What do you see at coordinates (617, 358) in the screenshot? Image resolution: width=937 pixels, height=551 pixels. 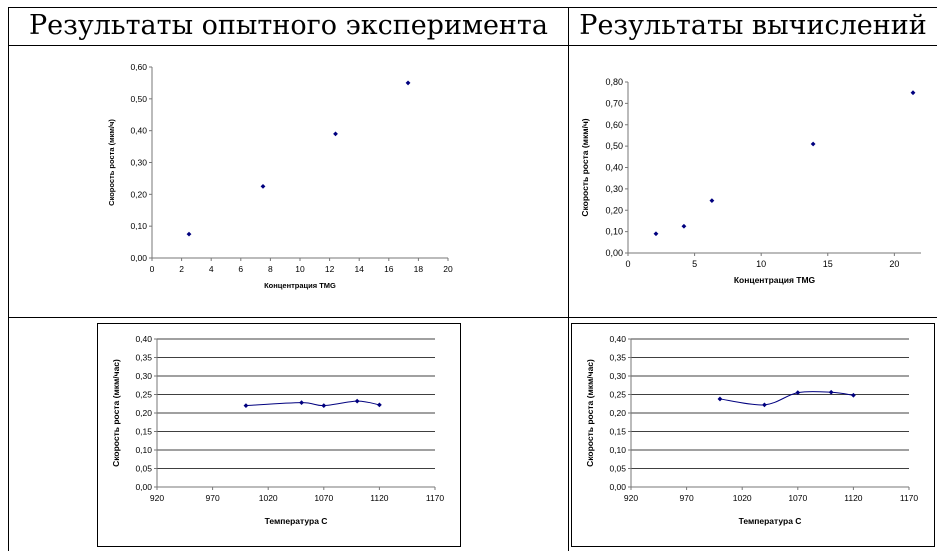 I see `y-tick-label: 0,35` at bounding box center [617, 358].